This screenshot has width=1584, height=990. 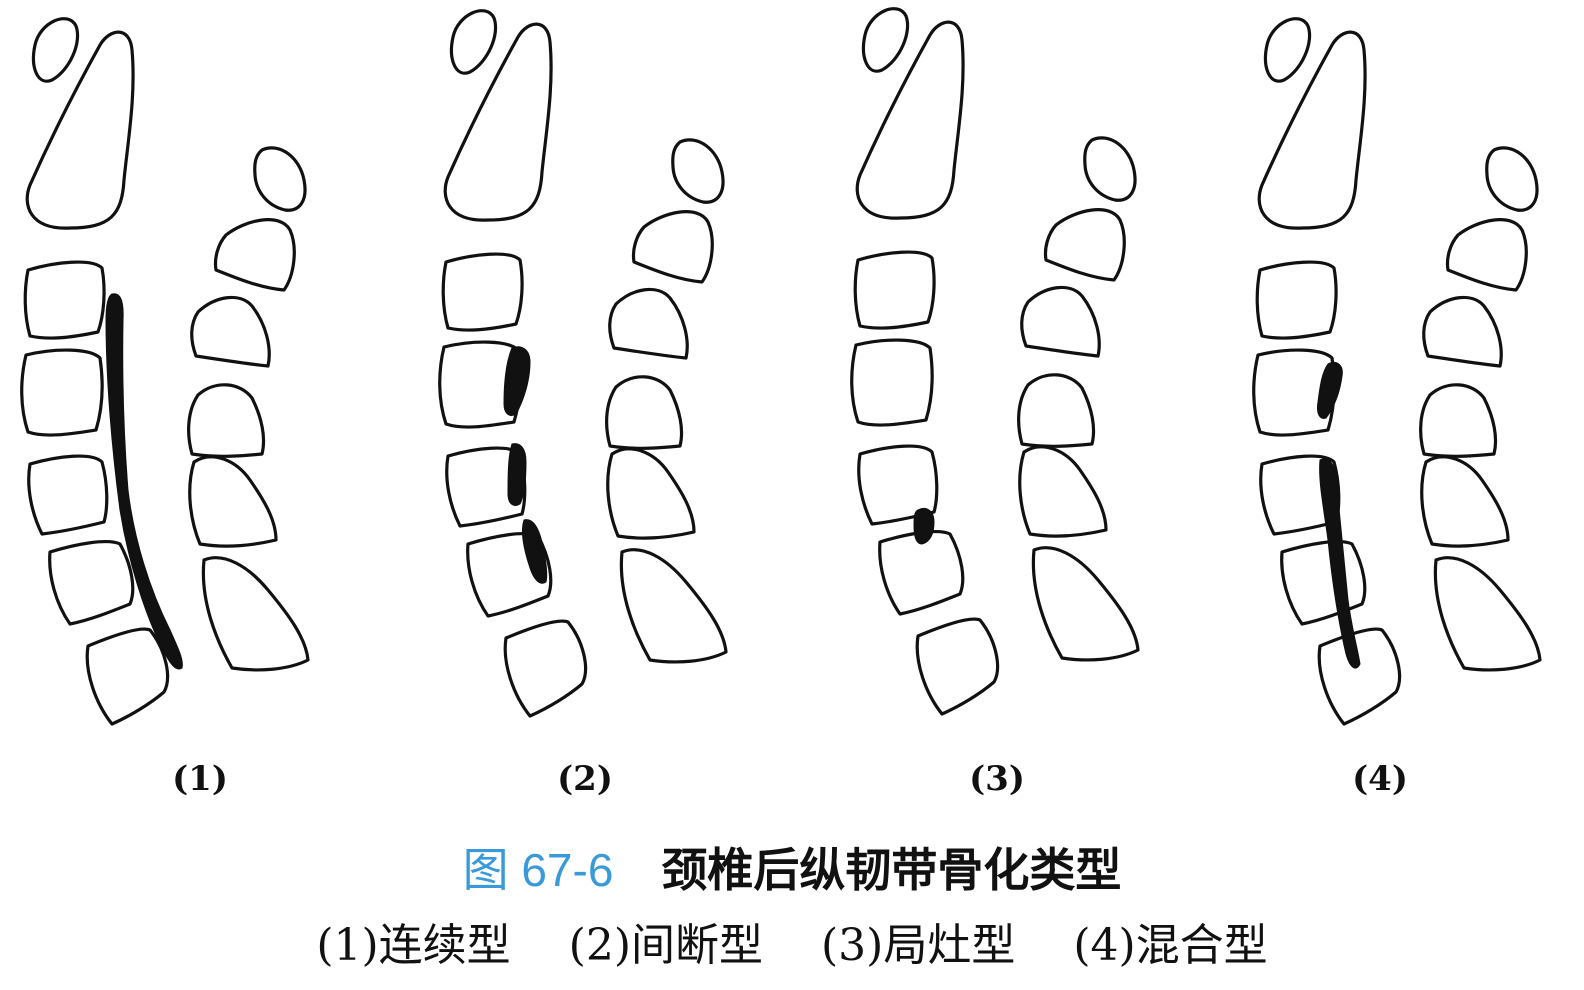 I want to click on continuous-ossification, so click(x=144, y=481).